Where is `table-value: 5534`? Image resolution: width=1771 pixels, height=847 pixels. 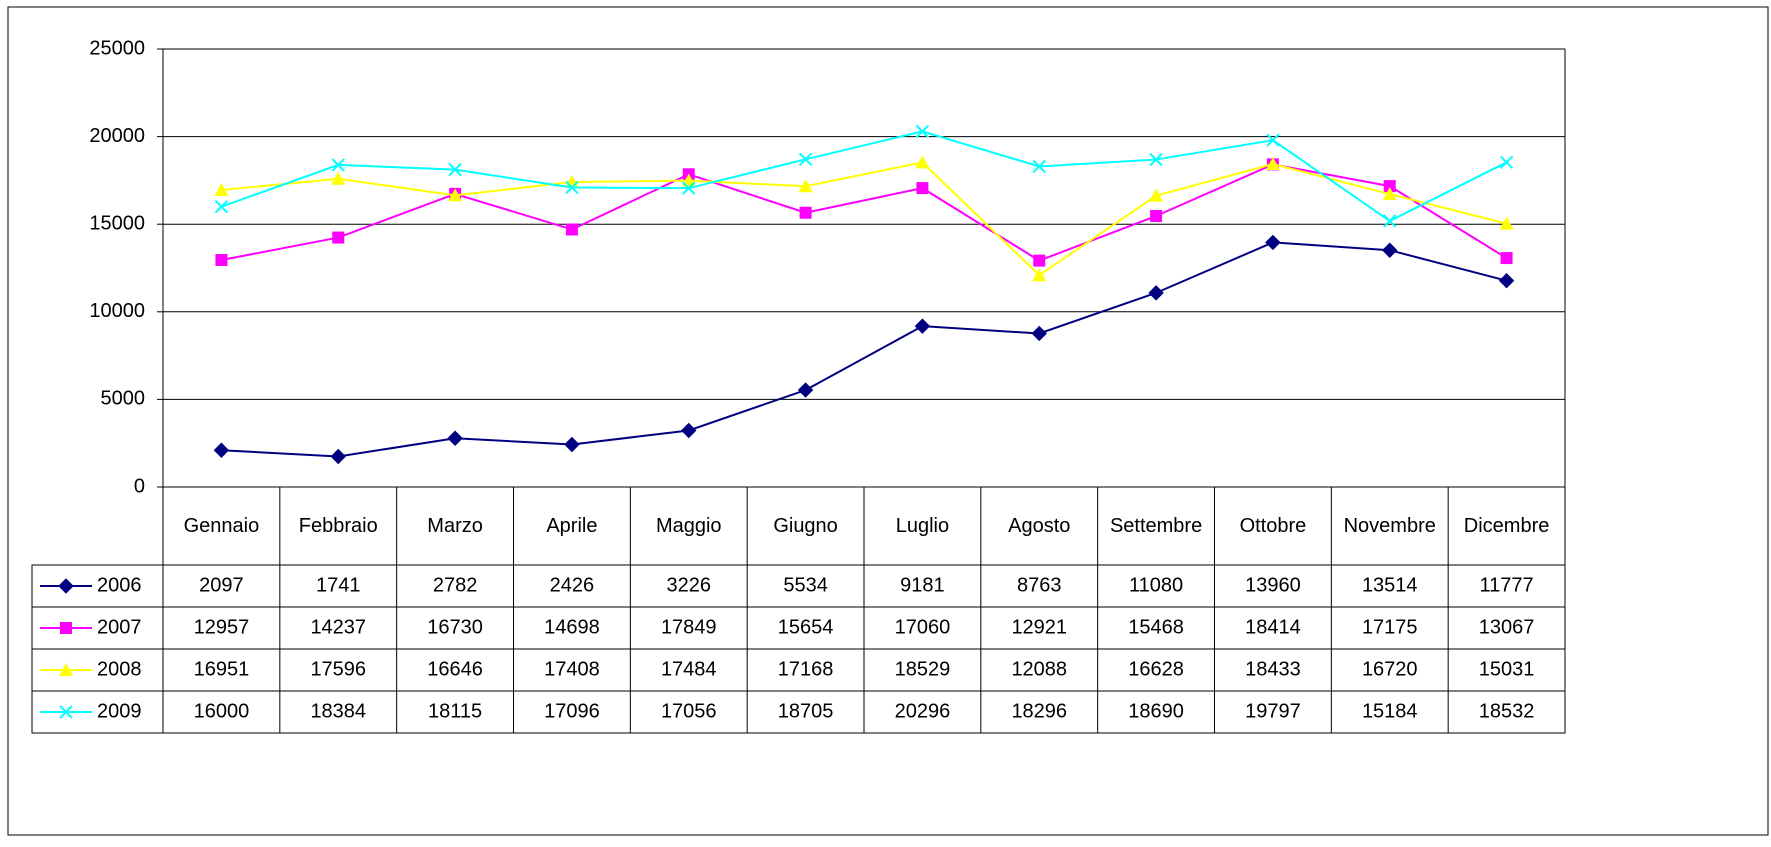 table-value: 5534 is located at coordinates (805, 585).